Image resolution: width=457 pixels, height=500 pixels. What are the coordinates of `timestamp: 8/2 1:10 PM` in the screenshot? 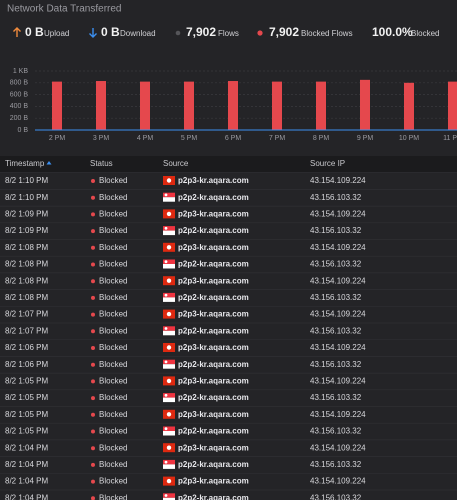 It's located at (26, 197).